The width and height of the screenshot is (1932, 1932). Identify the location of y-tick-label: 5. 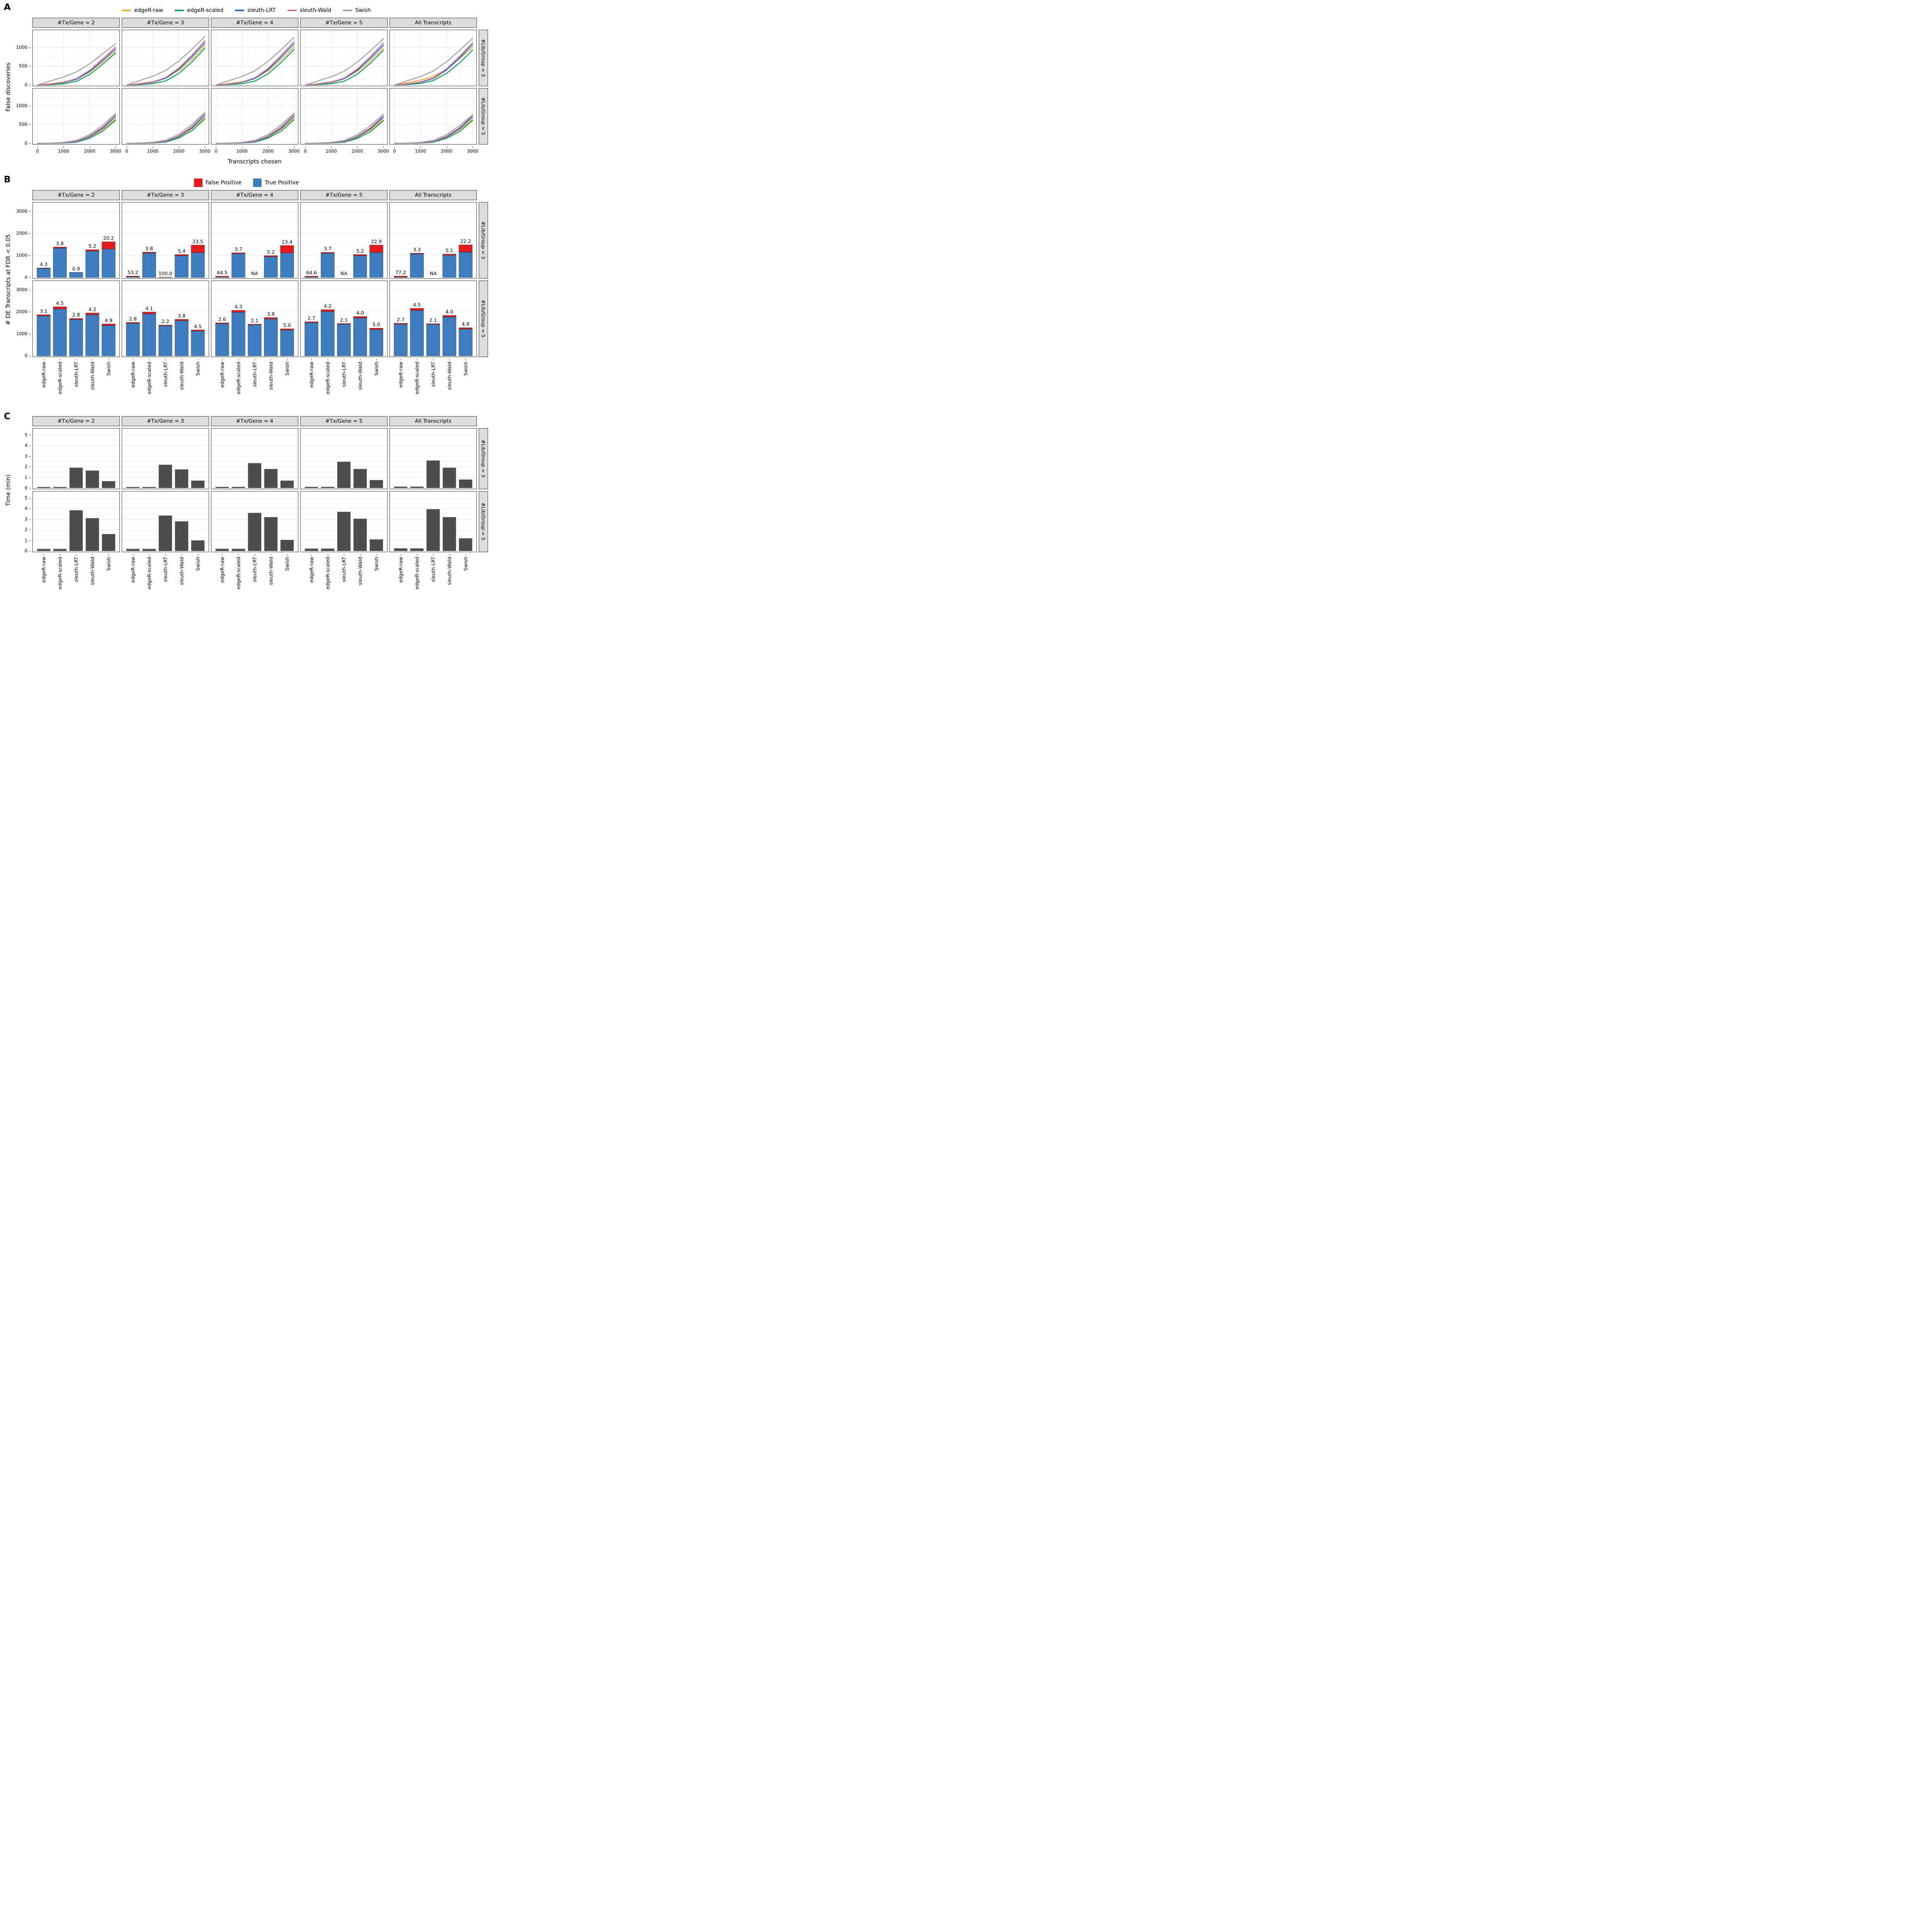
(25, 498).